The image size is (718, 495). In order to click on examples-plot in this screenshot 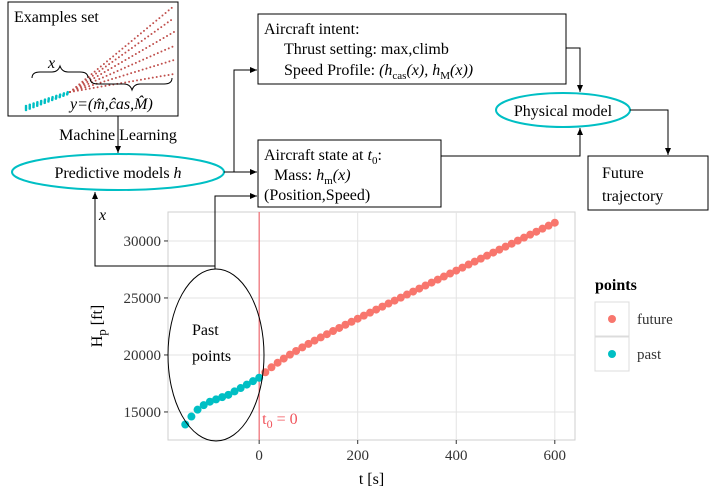, I will do `click(99, 58)`.